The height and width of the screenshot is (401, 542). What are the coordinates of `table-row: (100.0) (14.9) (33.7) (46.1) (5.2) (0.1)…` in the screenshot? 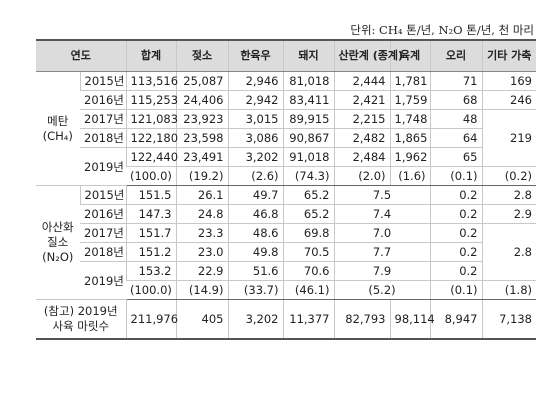 It's located at (286, 290).